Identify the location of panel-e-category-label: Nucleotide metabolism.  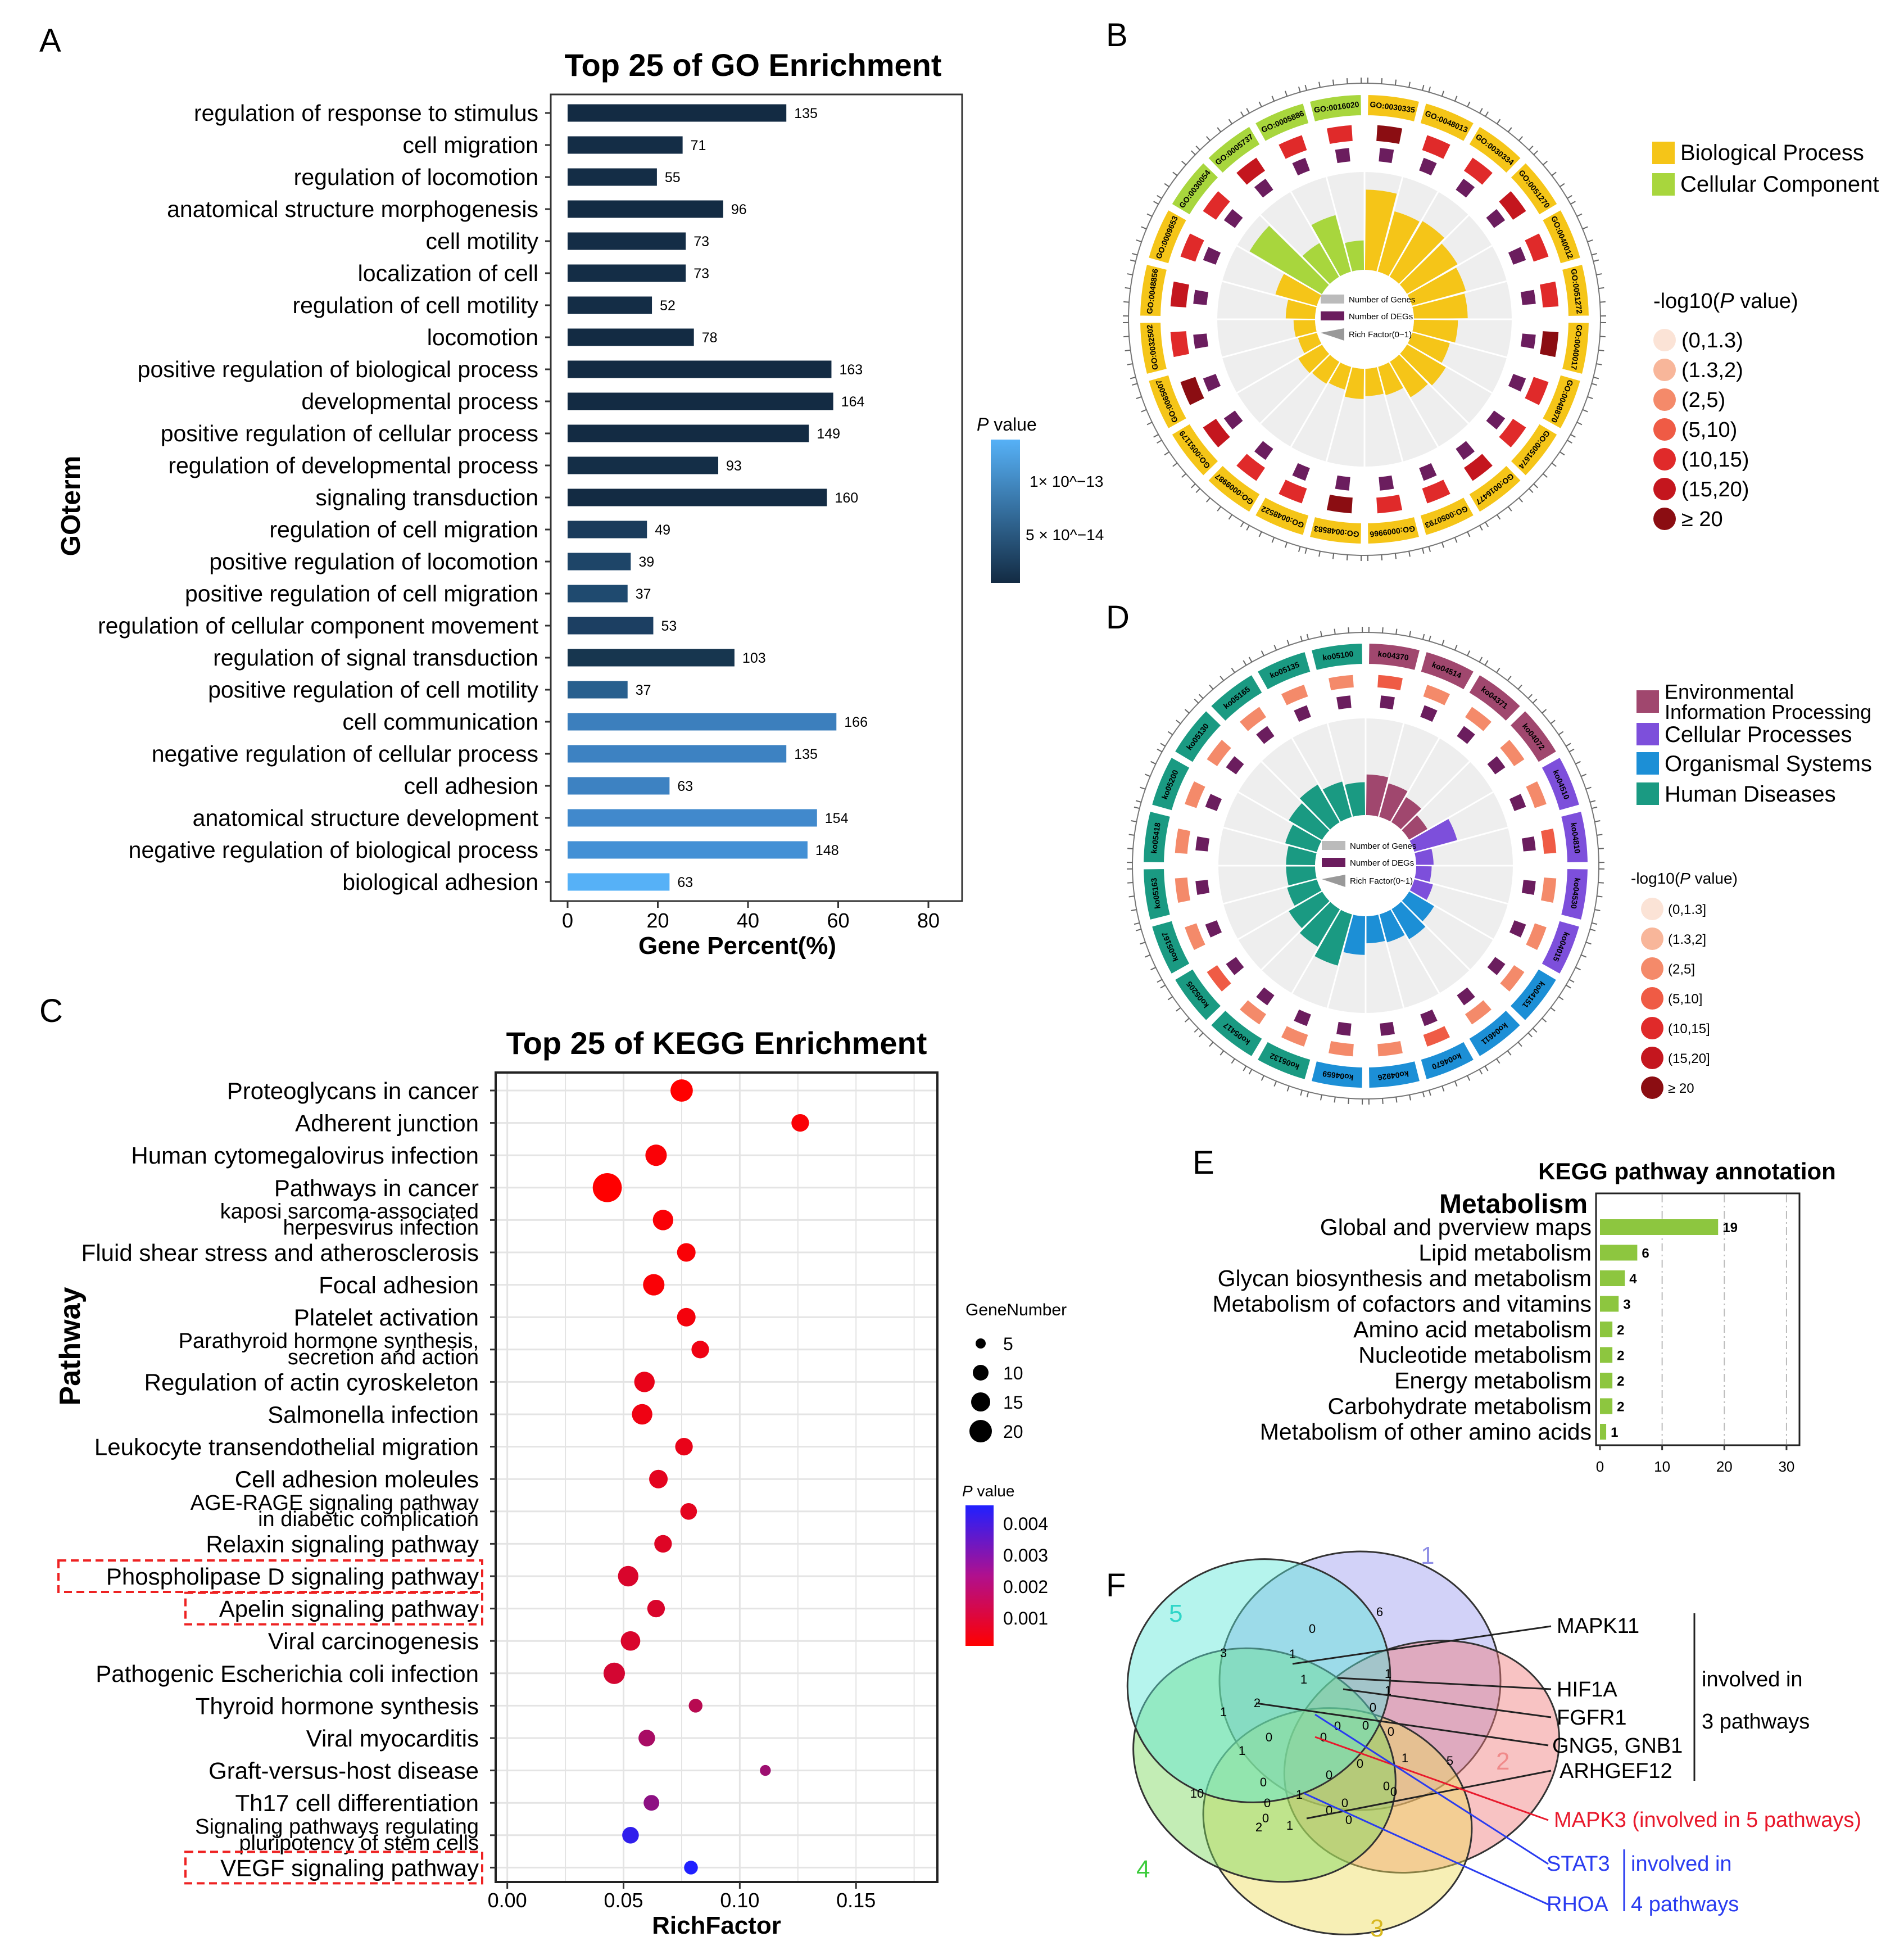
(1475, 1355).